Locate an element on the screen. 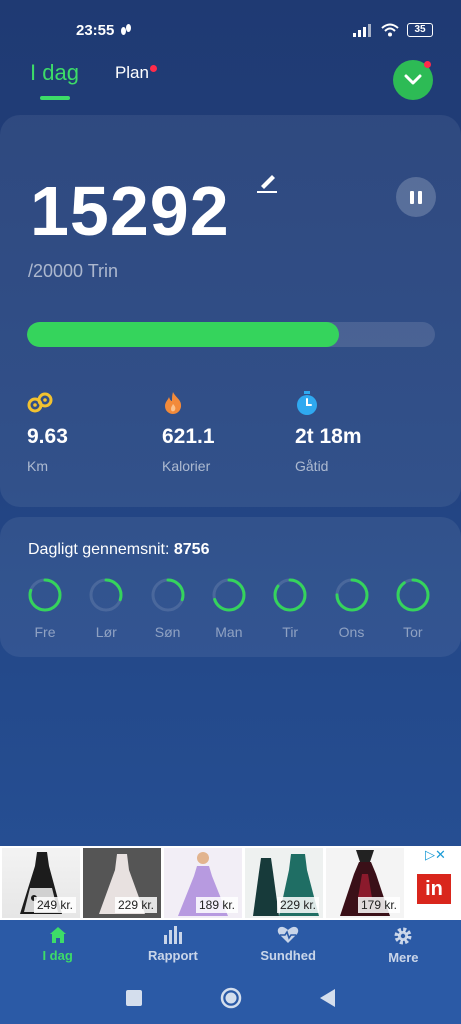  flame-icon is located at coordinates (173, 403).